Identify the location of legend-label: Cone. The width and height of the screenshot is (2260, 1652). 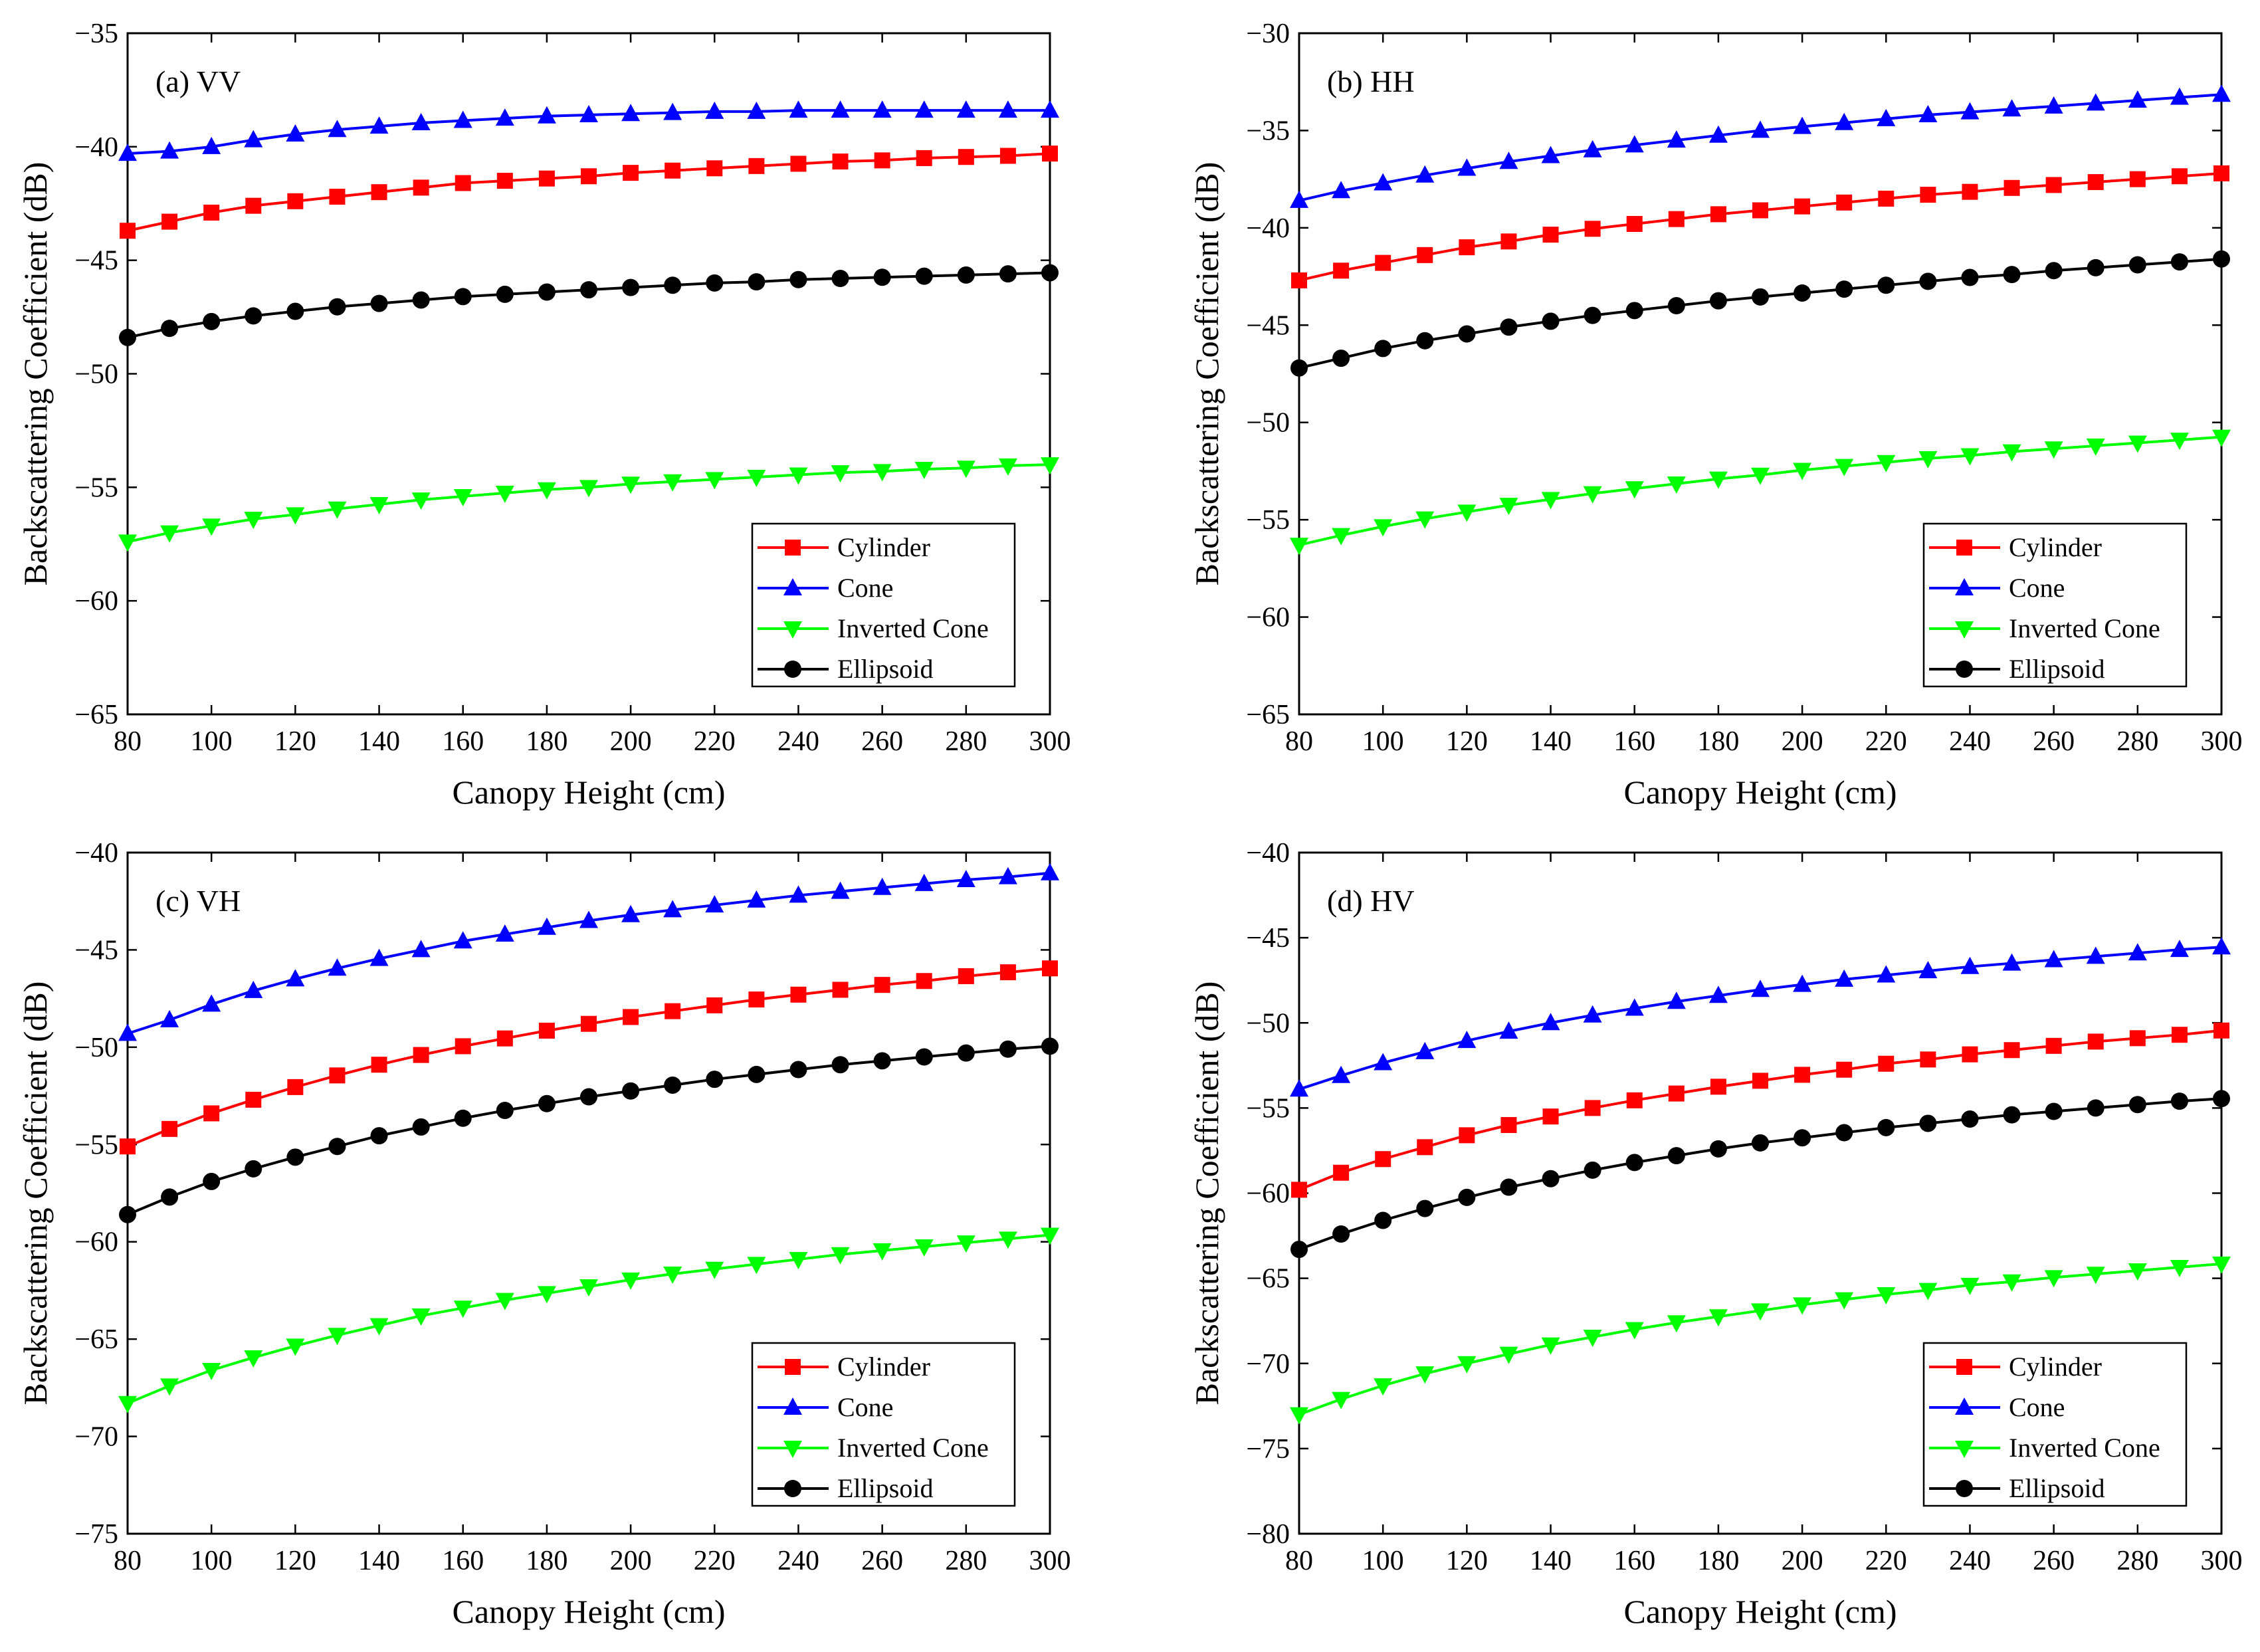
(865, 588).